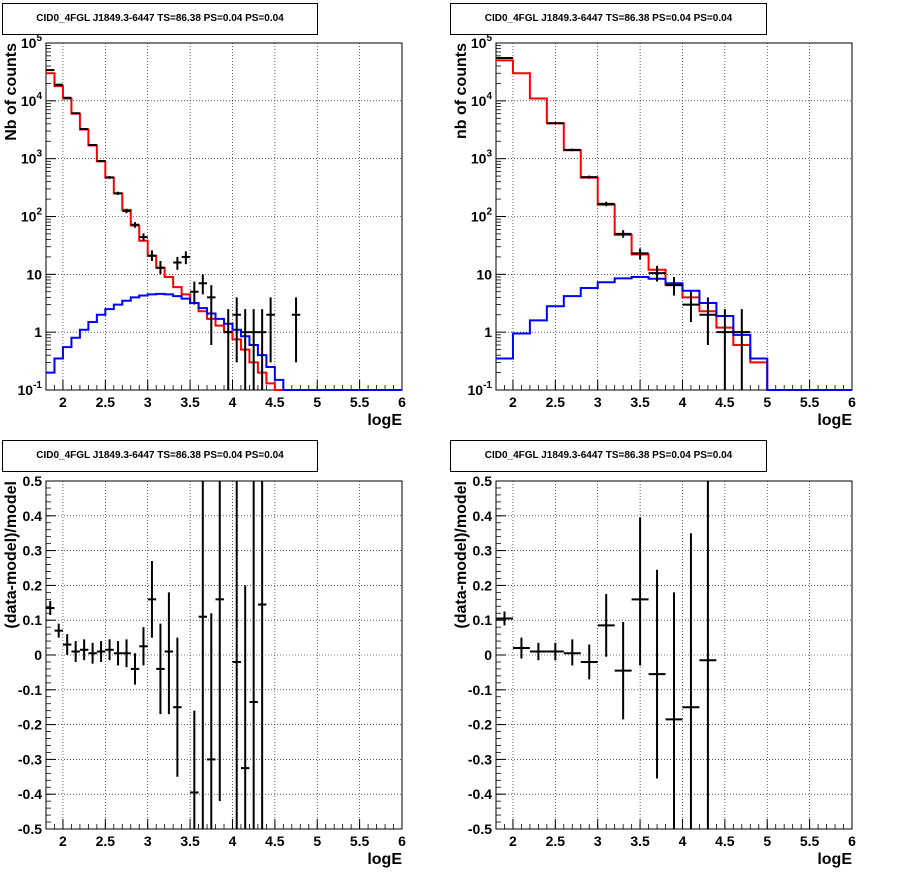 The width and height of the screenshot is (898, 875). Describe the element at coordinates (482, 158) in the screenshot. I see `y-tick-label: 10³` at that location.